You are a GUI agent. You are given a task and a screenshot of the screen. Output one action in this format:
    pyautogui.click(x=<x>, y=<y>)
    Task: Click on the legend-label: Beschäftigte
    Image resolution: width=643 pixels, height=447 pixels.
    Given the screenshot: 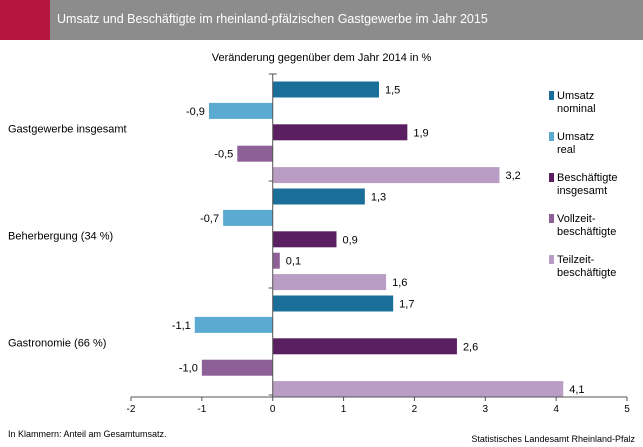 What is the action you would take?
    pyautogui.click(x=587, y=178)
    